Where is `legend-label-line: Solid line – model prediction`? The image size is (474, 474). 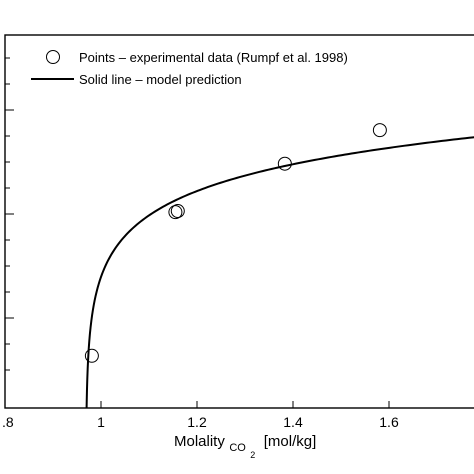 legend-label-line: Solid line – model prediction is located at coordinates (160, 79).